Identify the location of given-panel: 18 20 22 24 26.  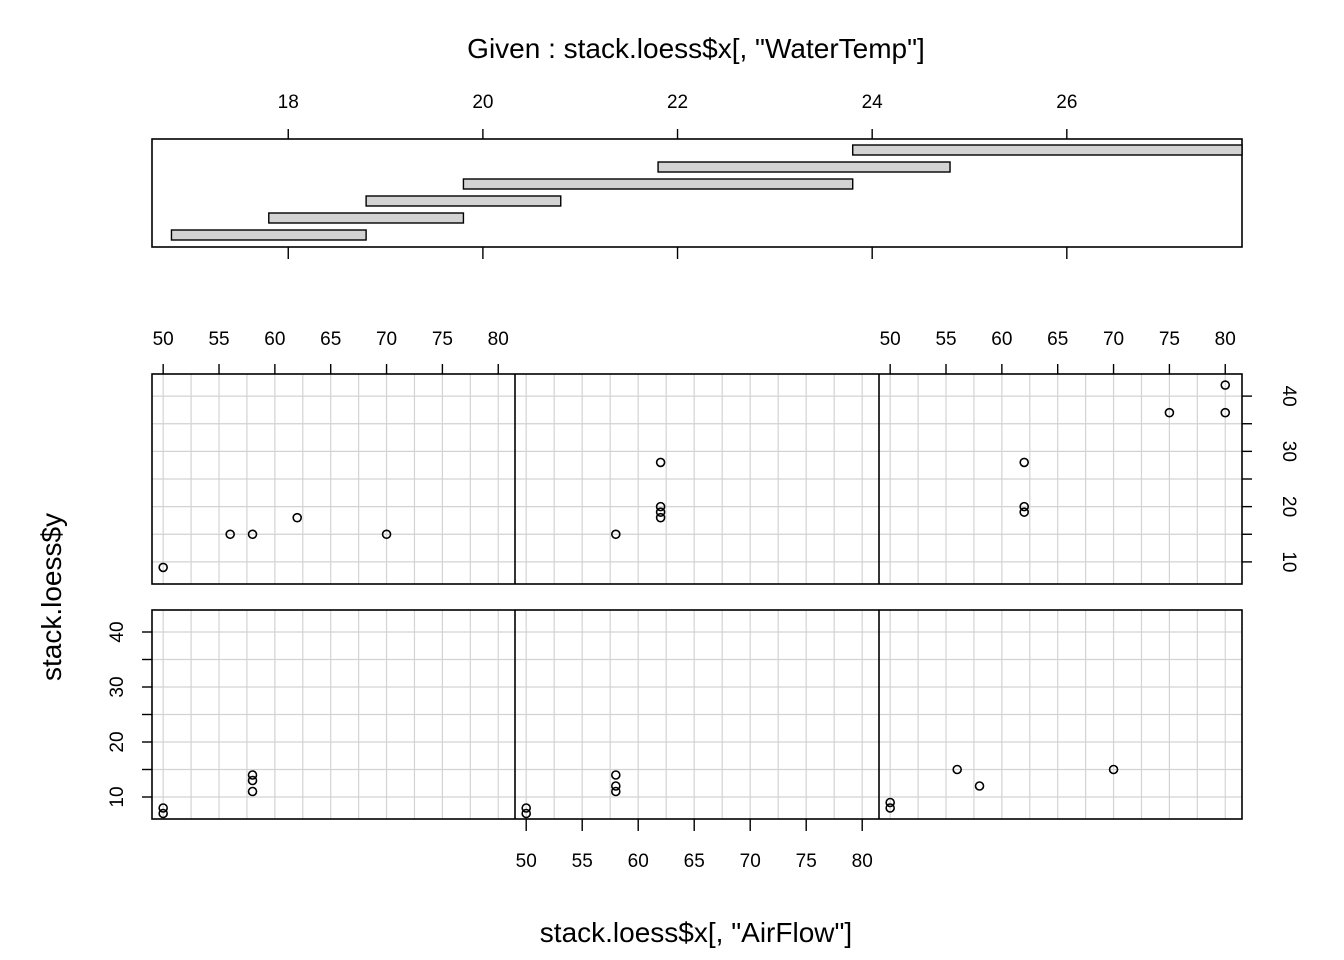
(697, 175).